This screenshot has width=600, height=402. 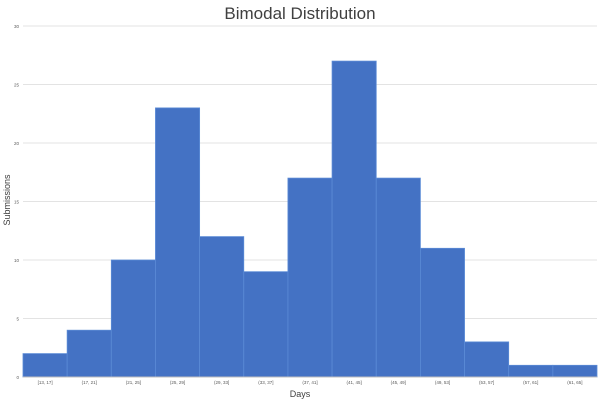 What do you see at coordinates (45, 382) in the screenshot?
I see `x-tick-label: [13, 17]` at bounding box center [45, 382].